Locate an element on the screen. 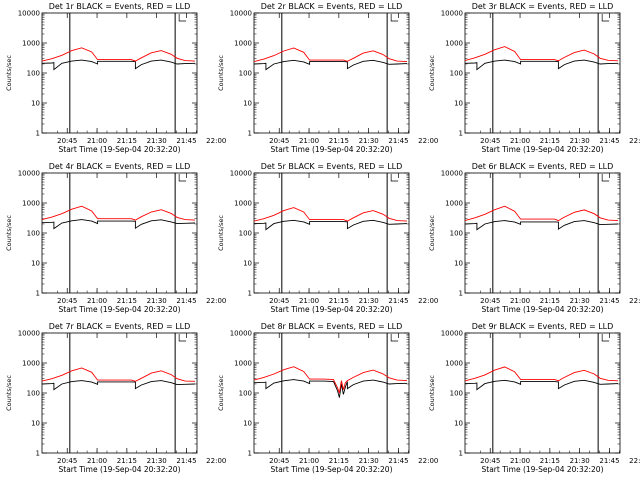  panel-title: Det 5r BLACK = Events, RED = LLD is located at coordinates (332, 166).